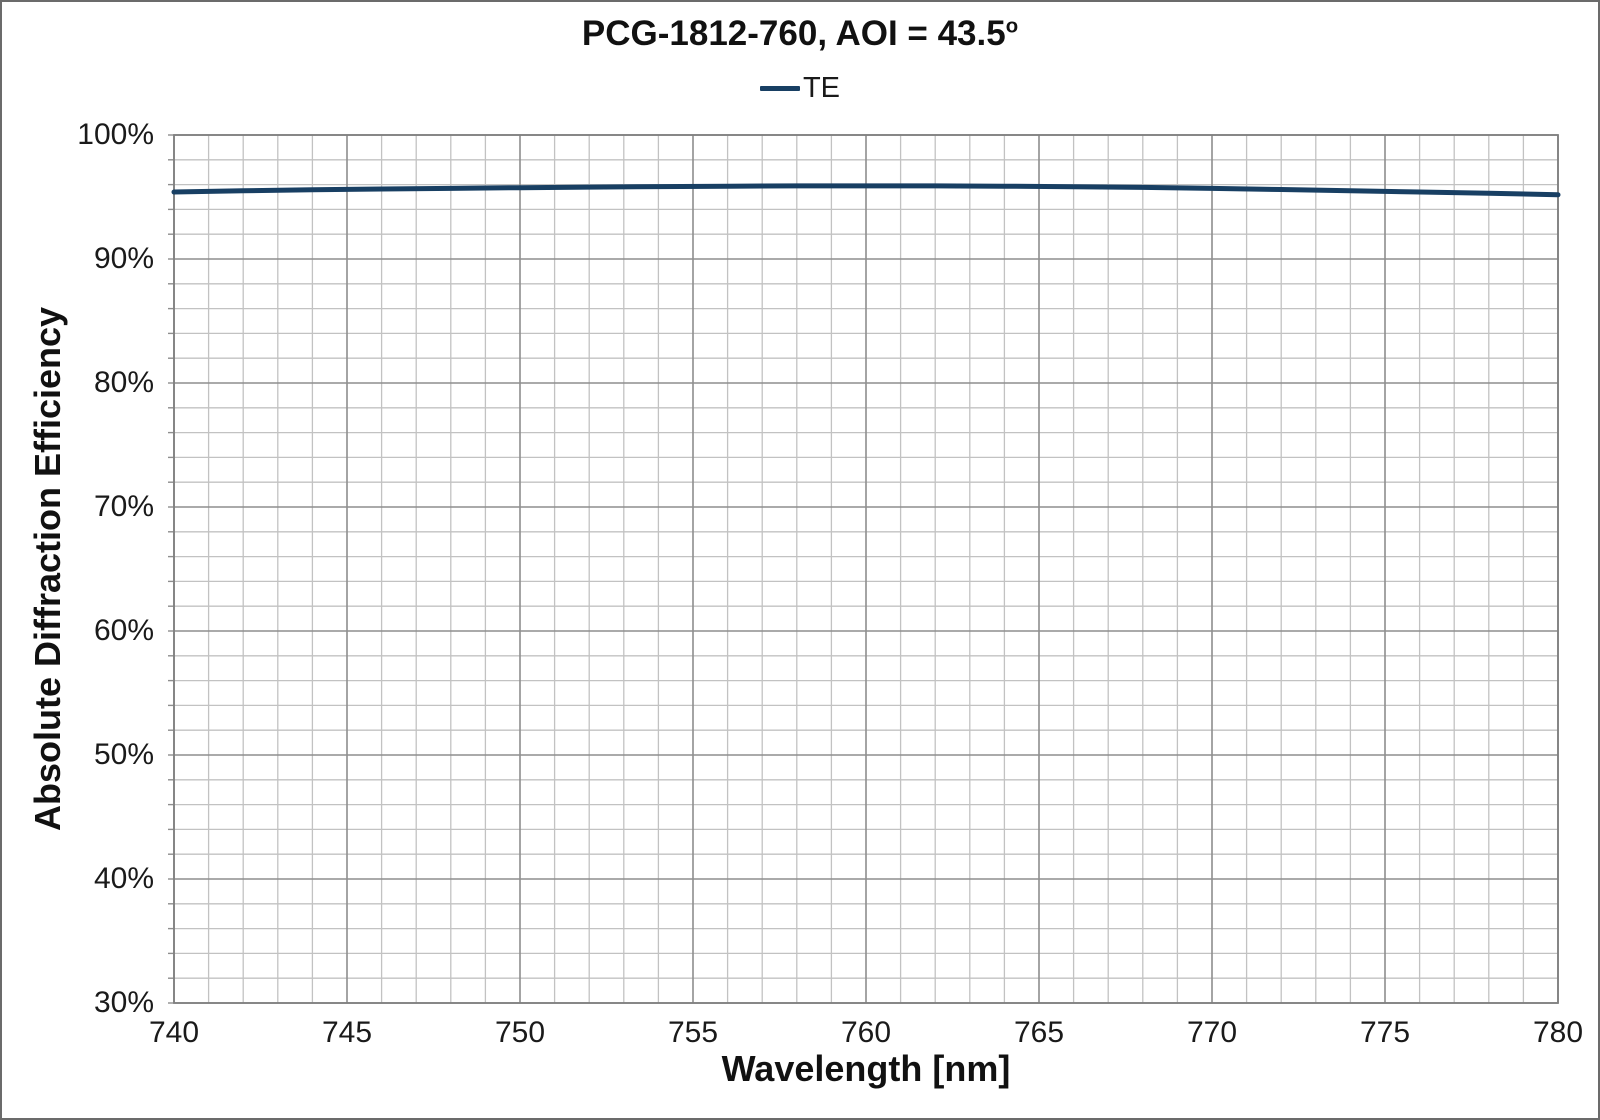 The width and height of the screenshot is (1600, 1120). Describe the element at coordinates (866, 190) in the screenshot. I see `series-line-te` at that location.